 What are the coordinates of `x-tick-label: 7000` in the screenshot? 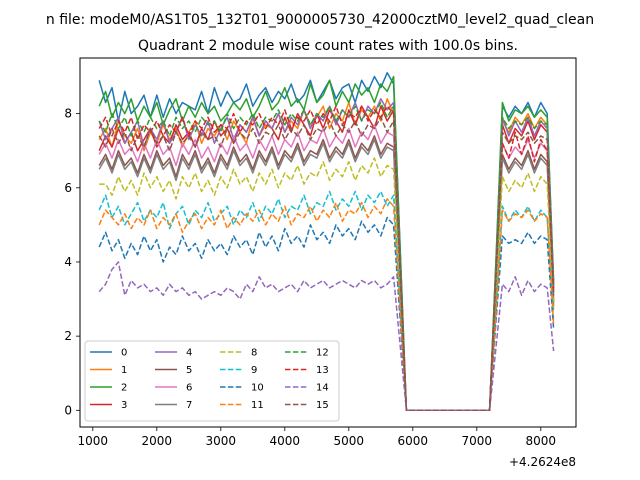 It's located at (477, 441).